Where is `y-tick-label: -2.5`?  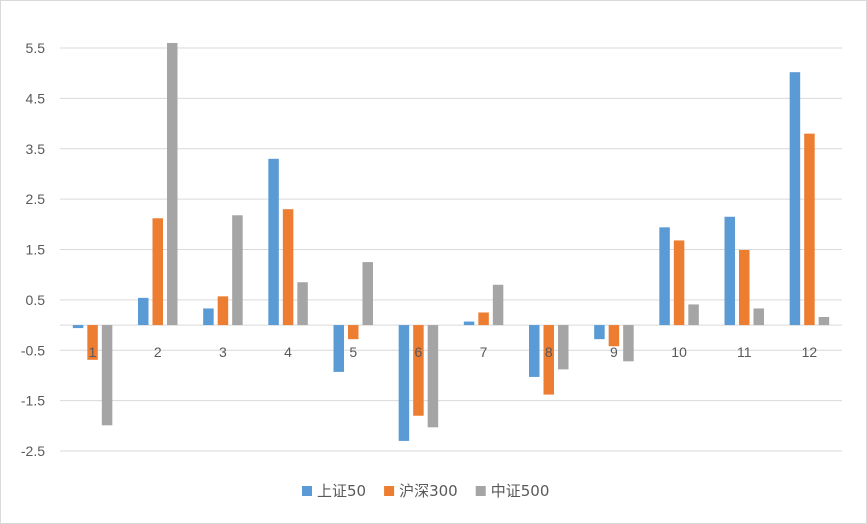
y-tick-label: -2.5 is located at coordinates (33, 451).